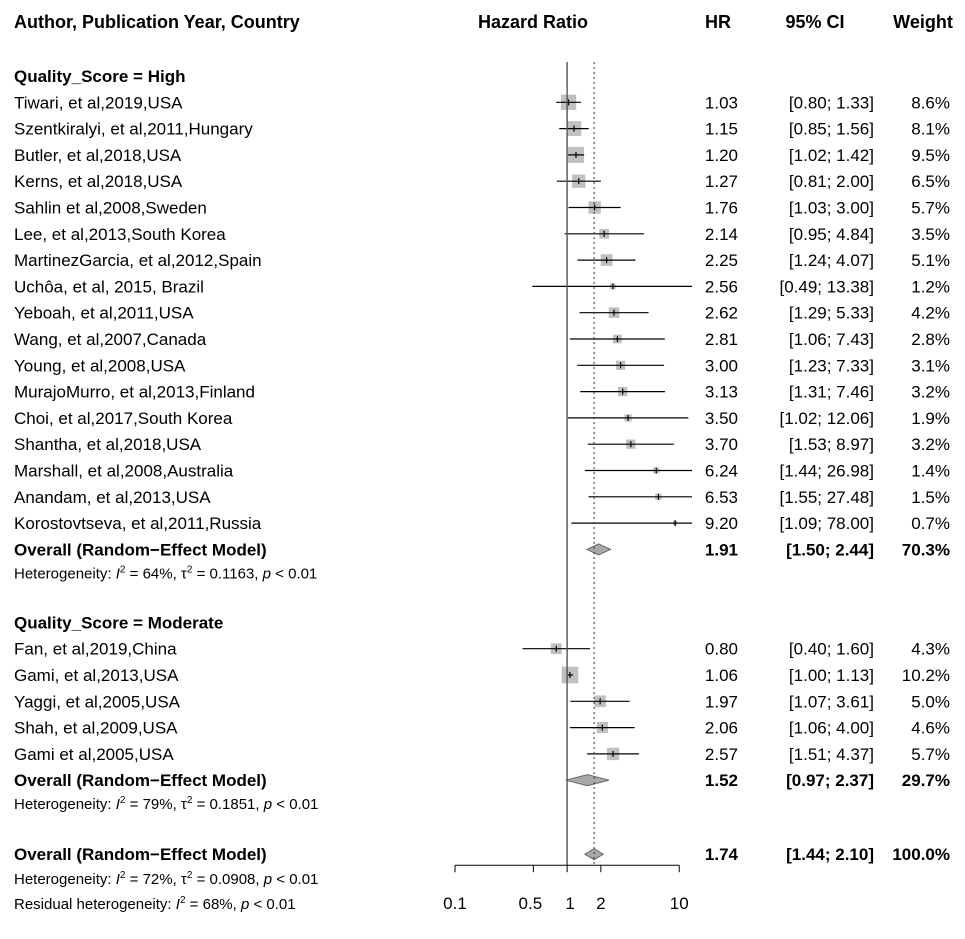  Describe the element at coordinates (120, 234) in the screenshot. I see `study-label: Lee, et al,2013,South Korea` at that location.